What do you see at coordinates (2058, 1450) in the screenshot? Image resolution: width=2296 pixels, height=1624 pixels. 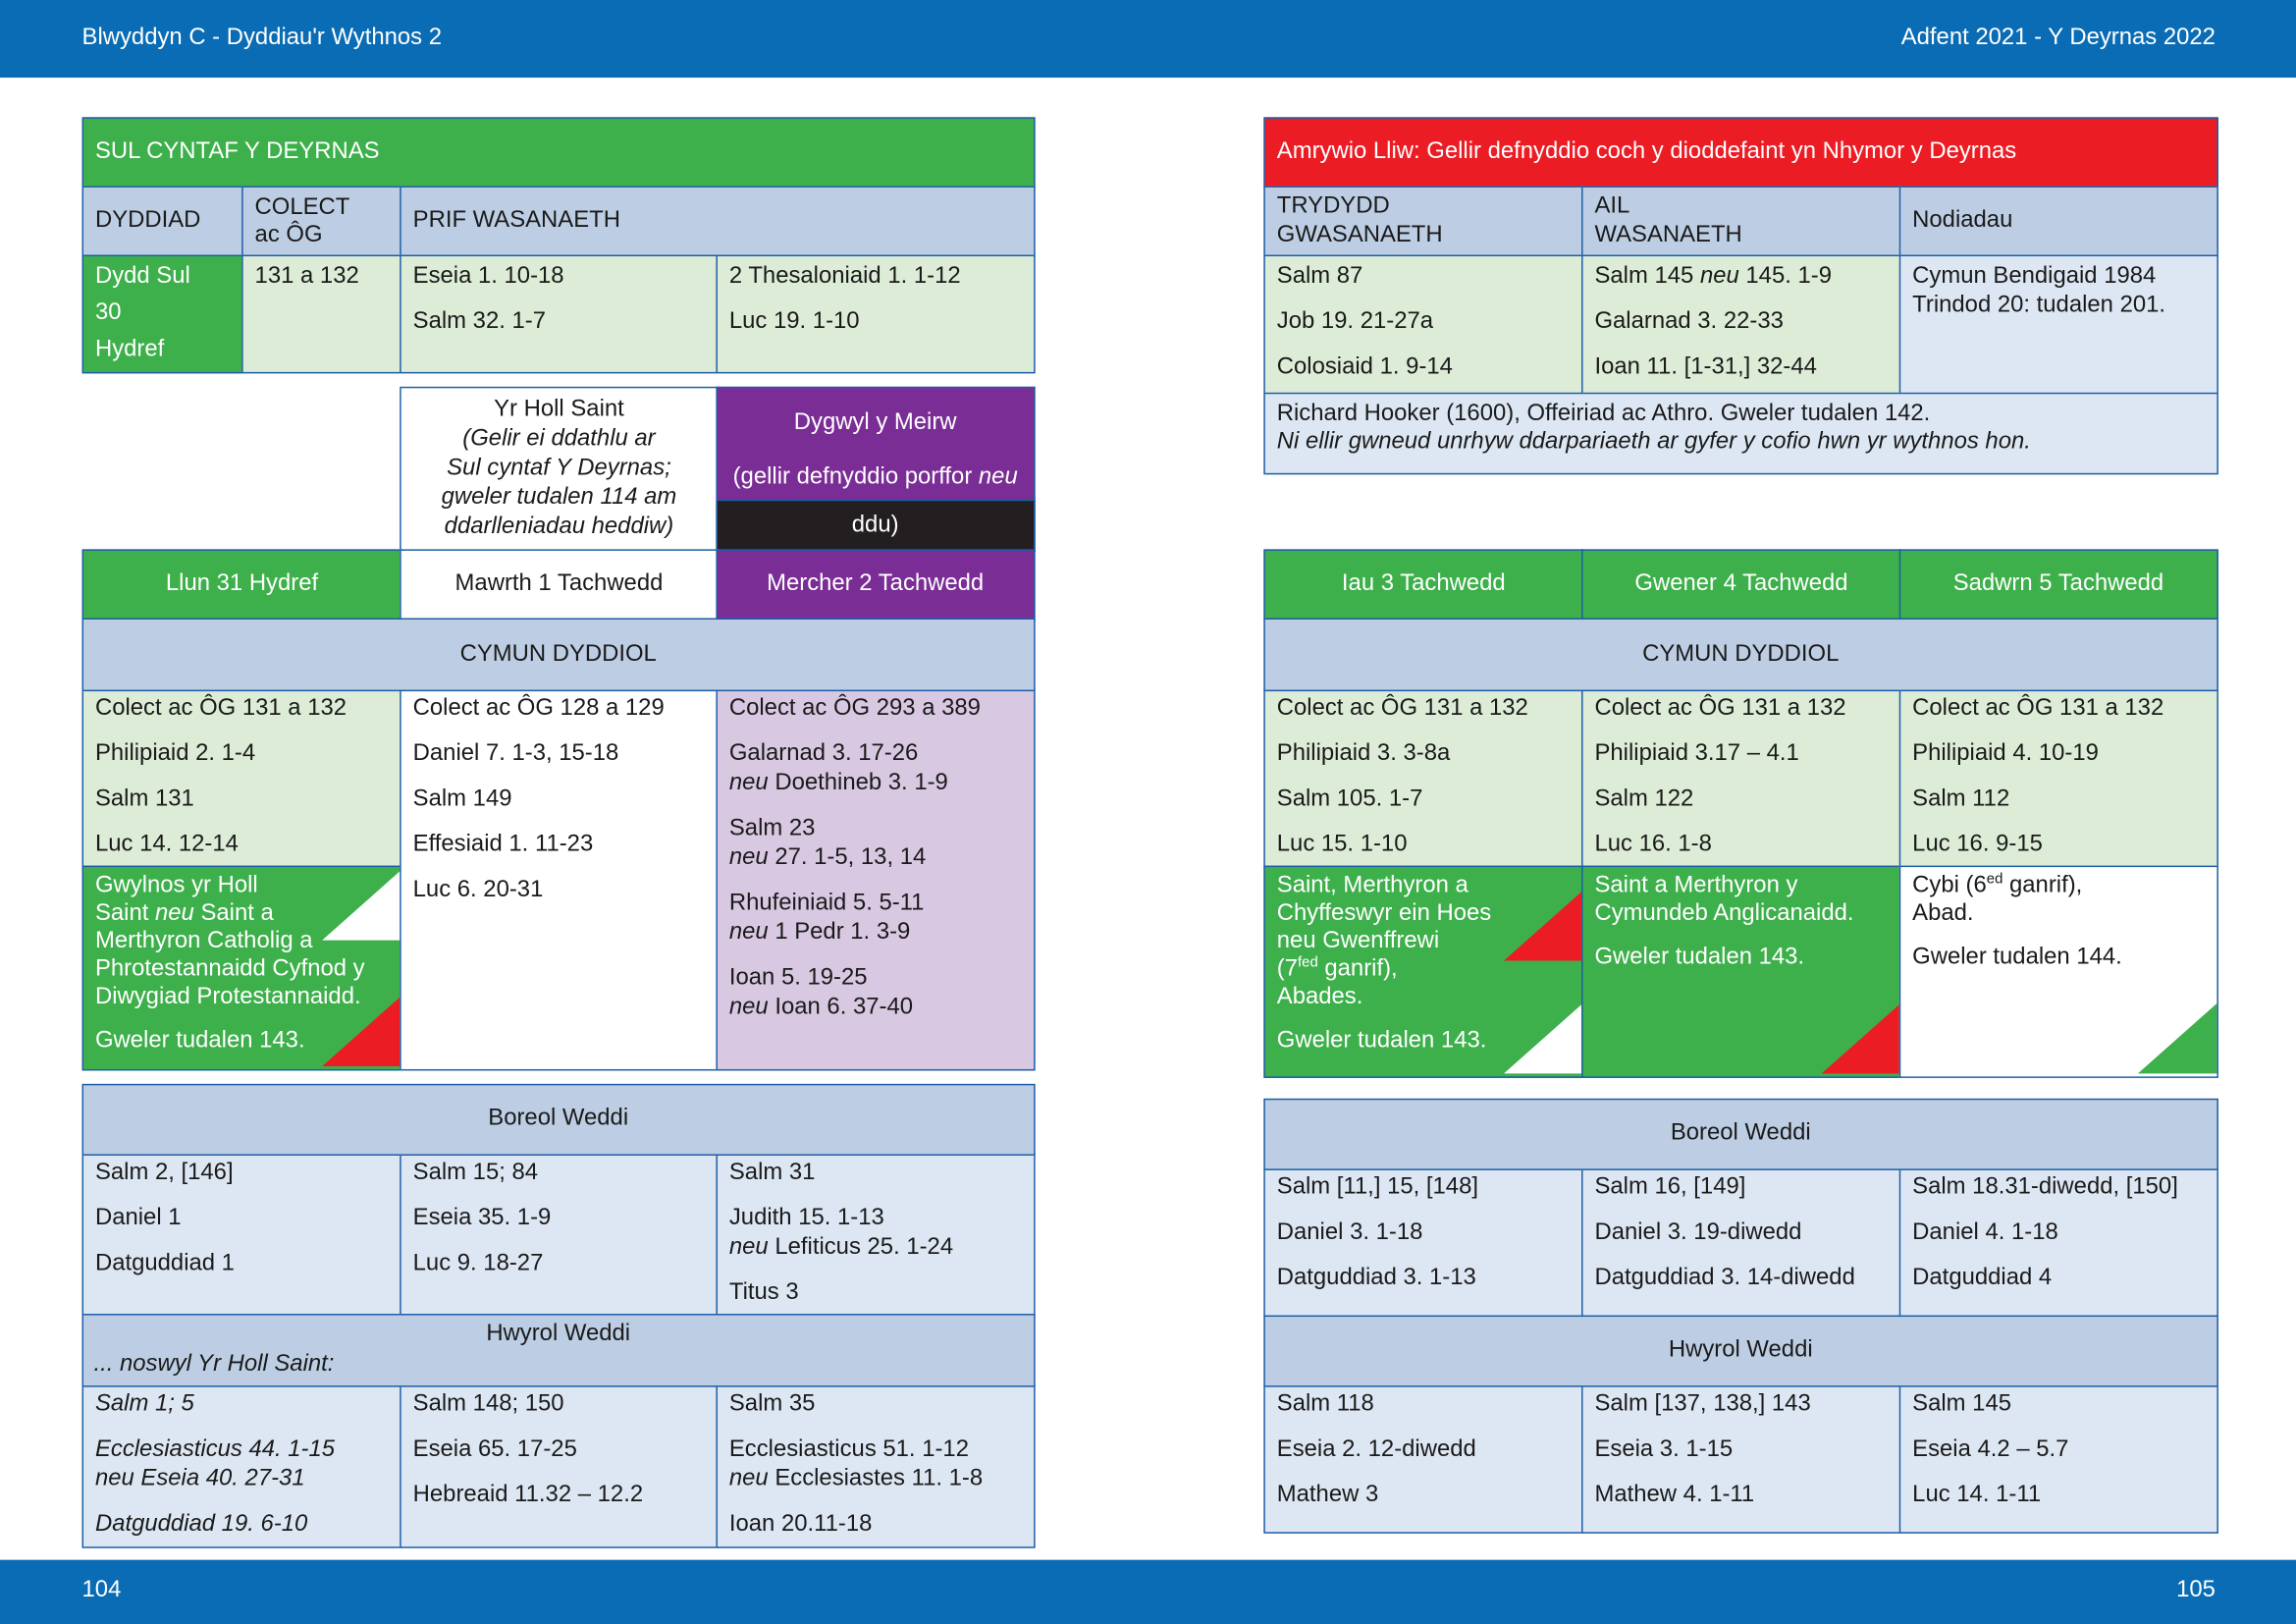 I see `cell-content: Salm 145 Eseia 4.2 – 5.7 Luc 14. 1-11` at bounding box center [2058, 1450].